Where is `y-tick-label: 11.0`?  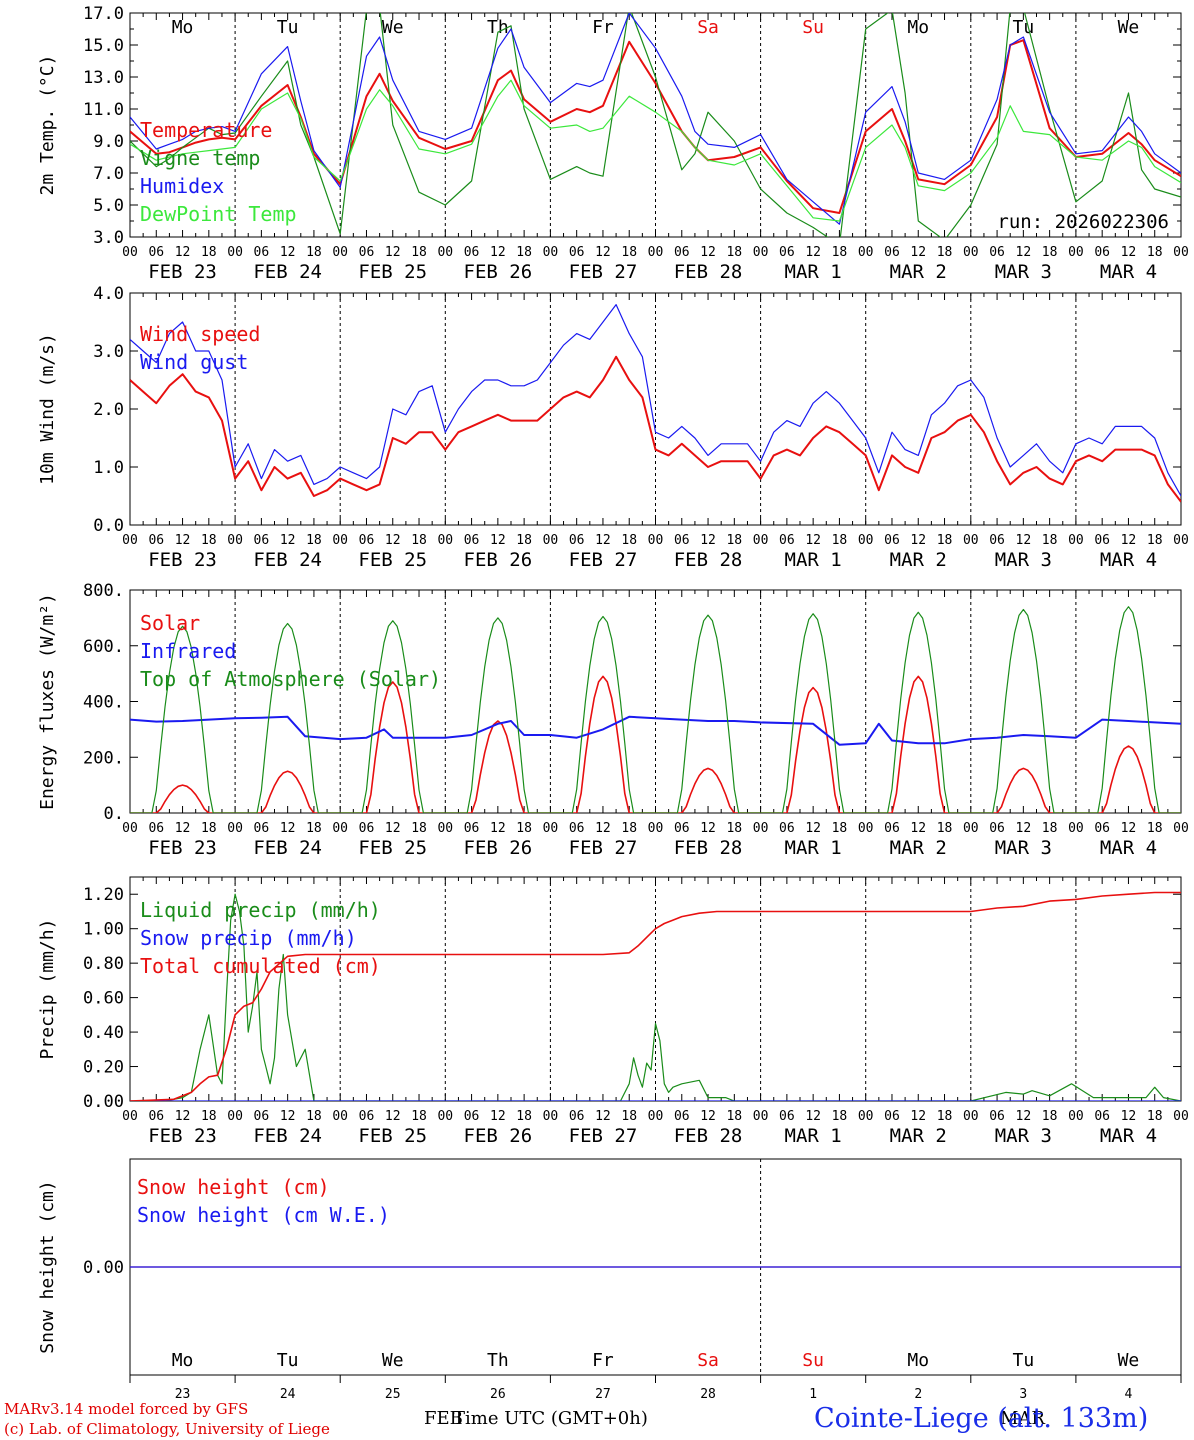
y-tick-label: 11.0 is located at coordinates (103, 110).